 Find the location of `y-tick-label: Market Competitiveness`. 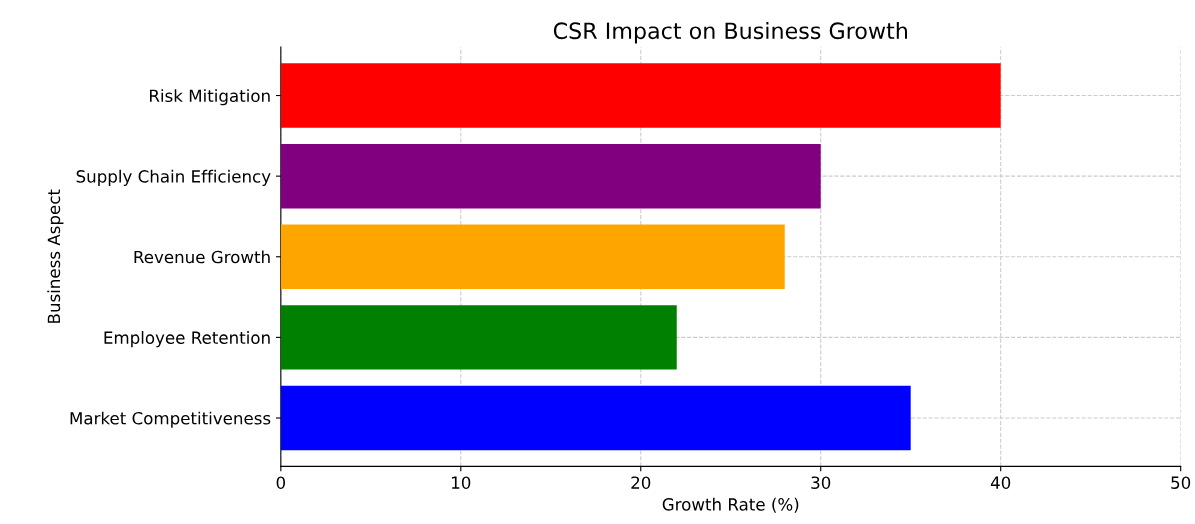

y-tick-label: Market Competitiveness is located at coordinates (170, 419).